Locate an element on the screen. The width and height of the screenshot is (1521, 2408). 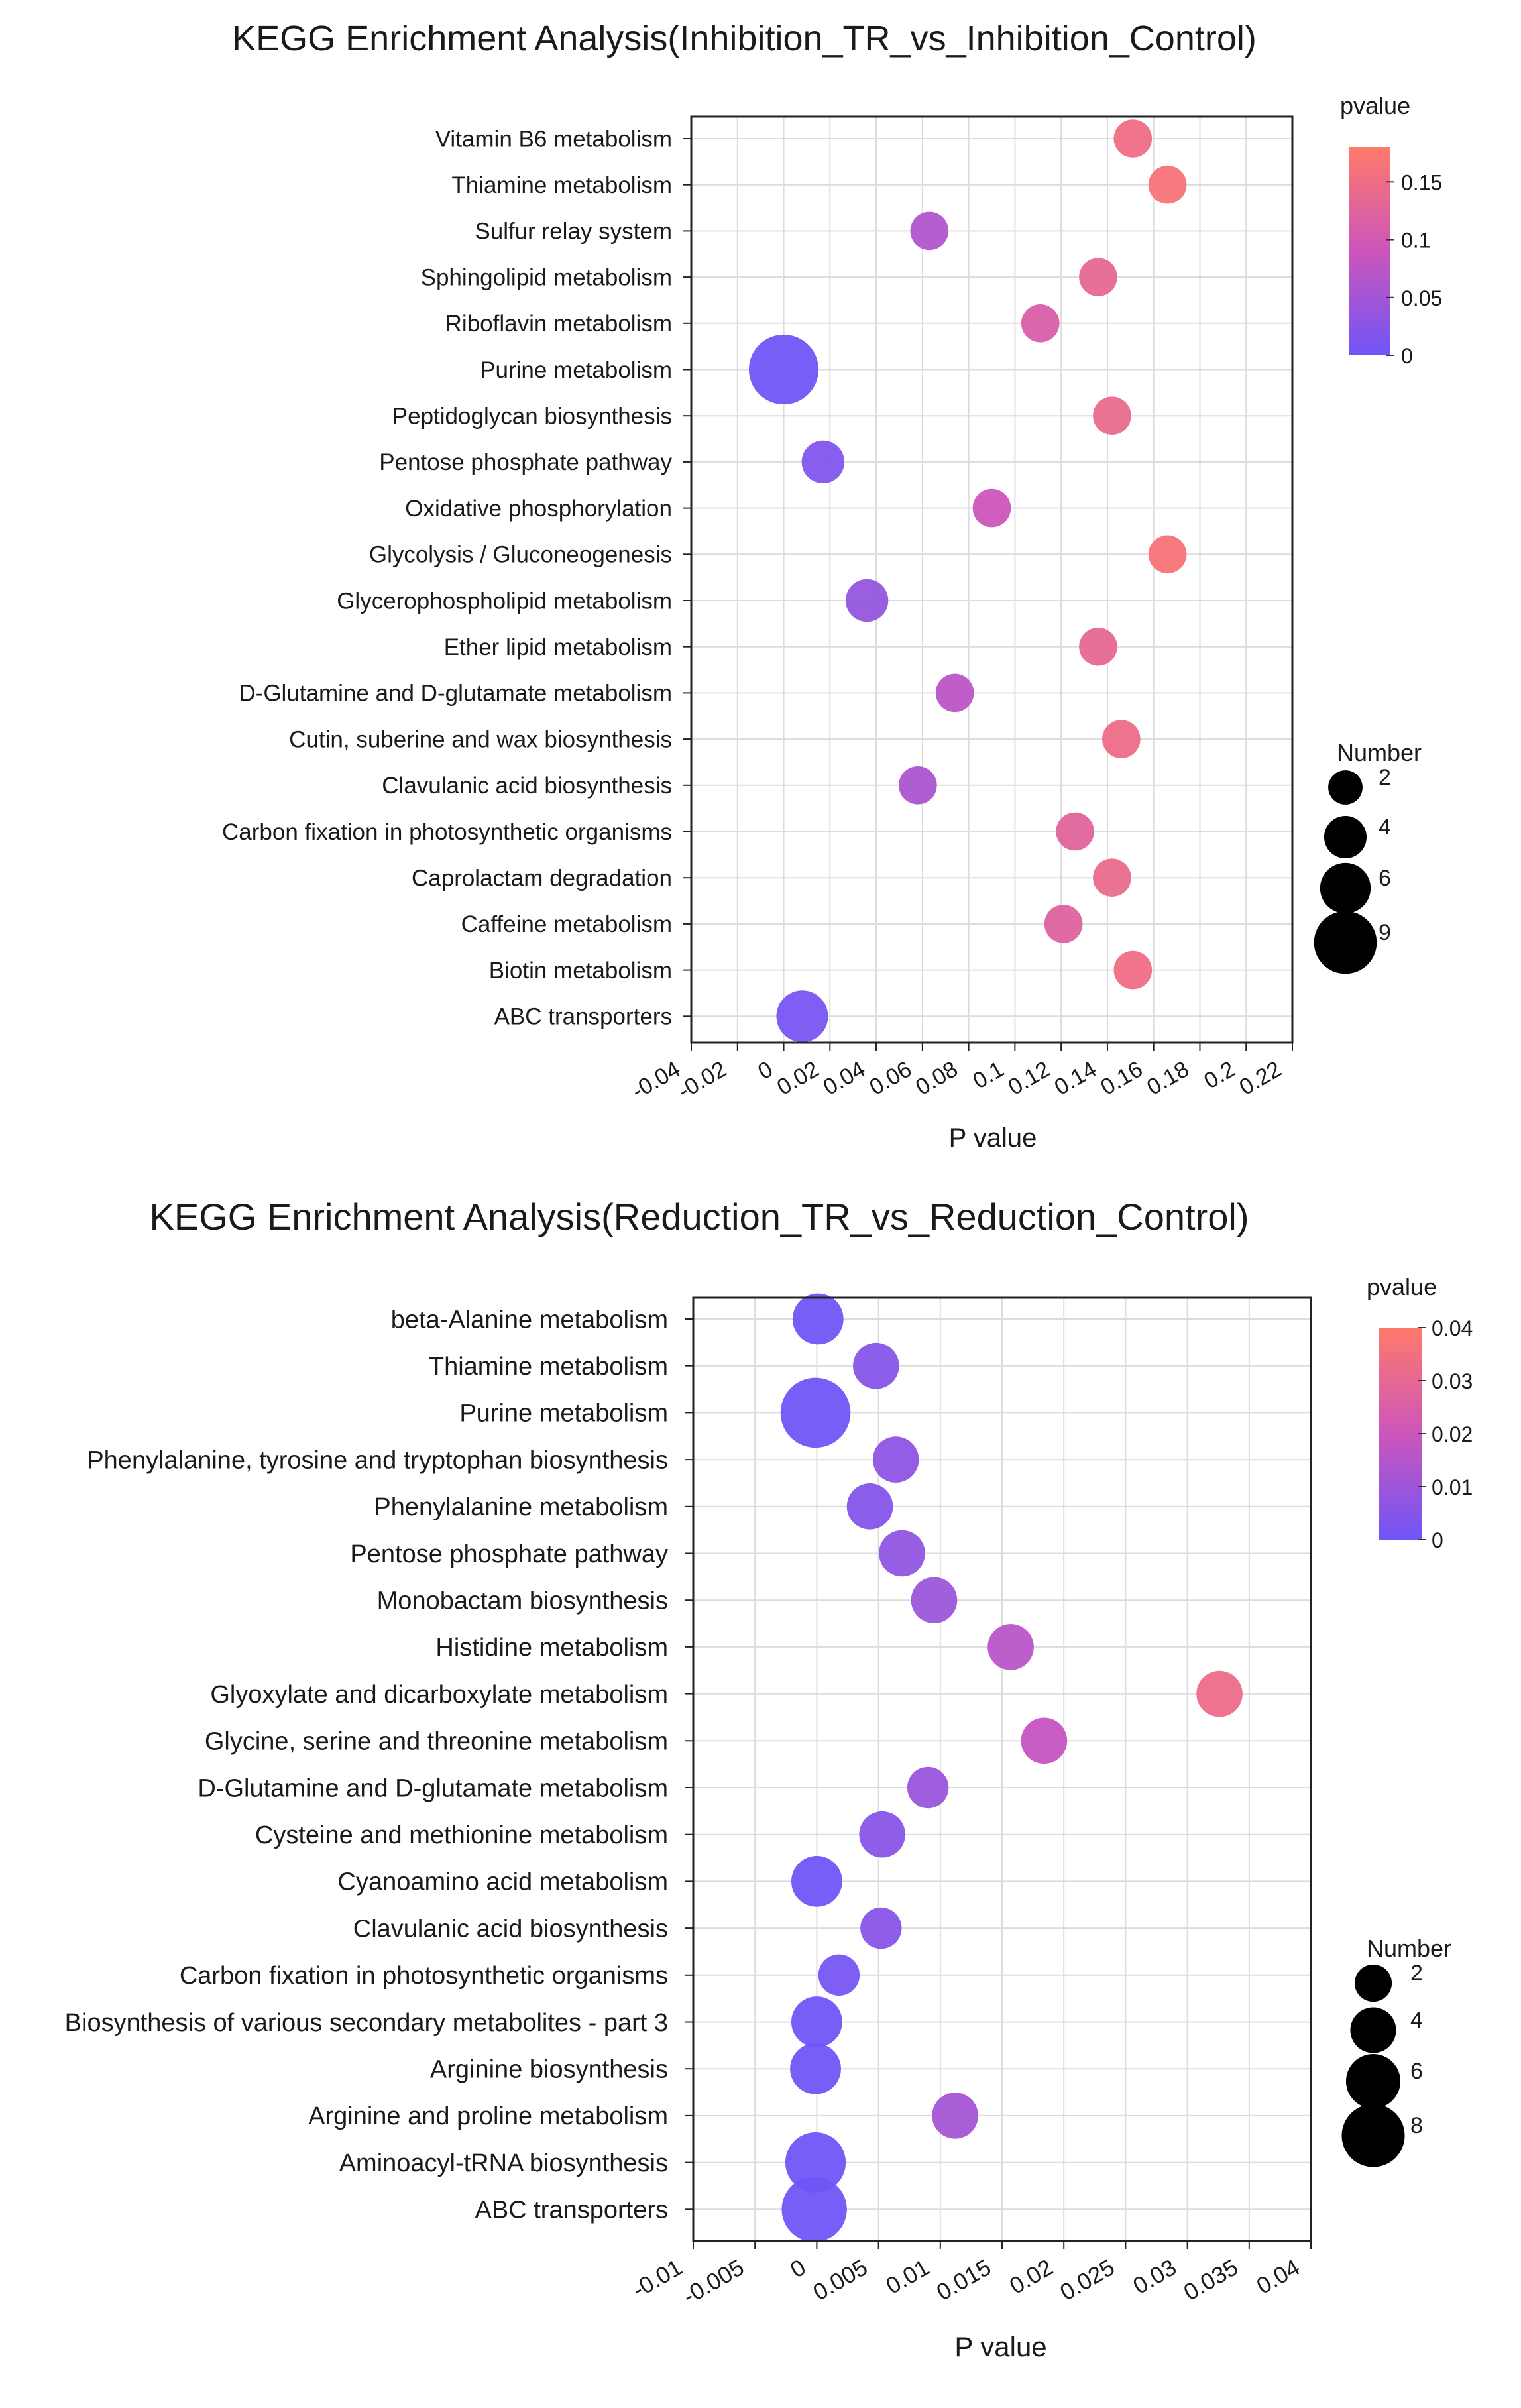
x-tick-label: -0.005 is located at coordinates (713, 2282).